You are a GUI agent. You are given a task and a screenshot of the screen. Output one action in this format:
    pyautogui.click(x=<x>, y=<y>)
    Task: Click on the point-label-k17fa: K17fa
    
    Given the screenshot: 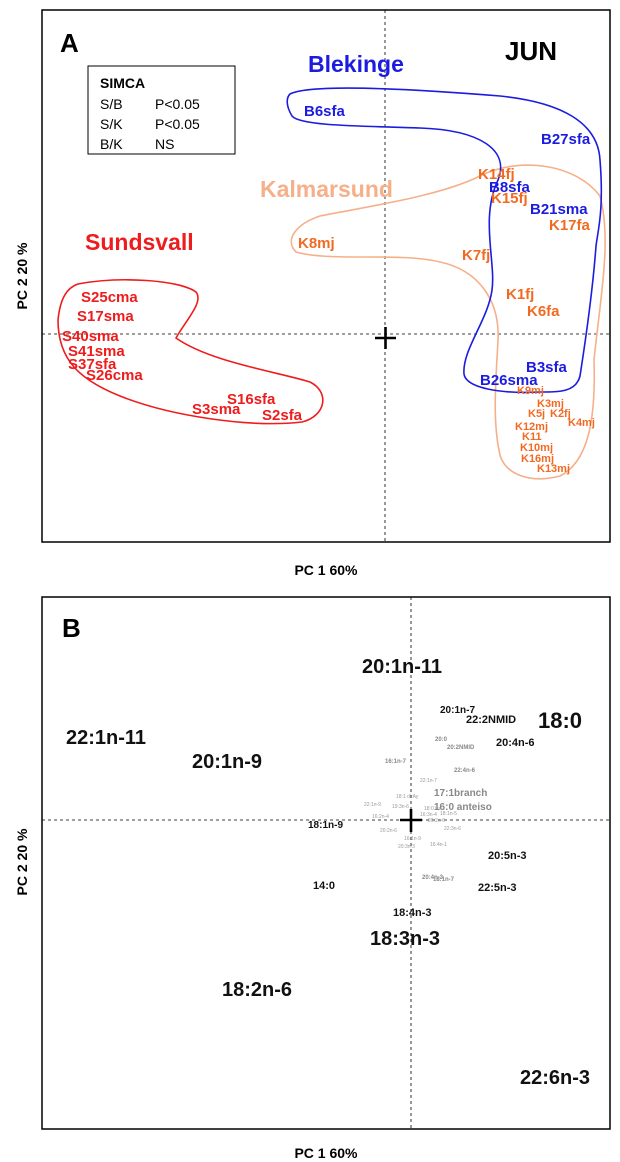 What is the action you would take?
    pyautogui.click(x=570, y=225)
    